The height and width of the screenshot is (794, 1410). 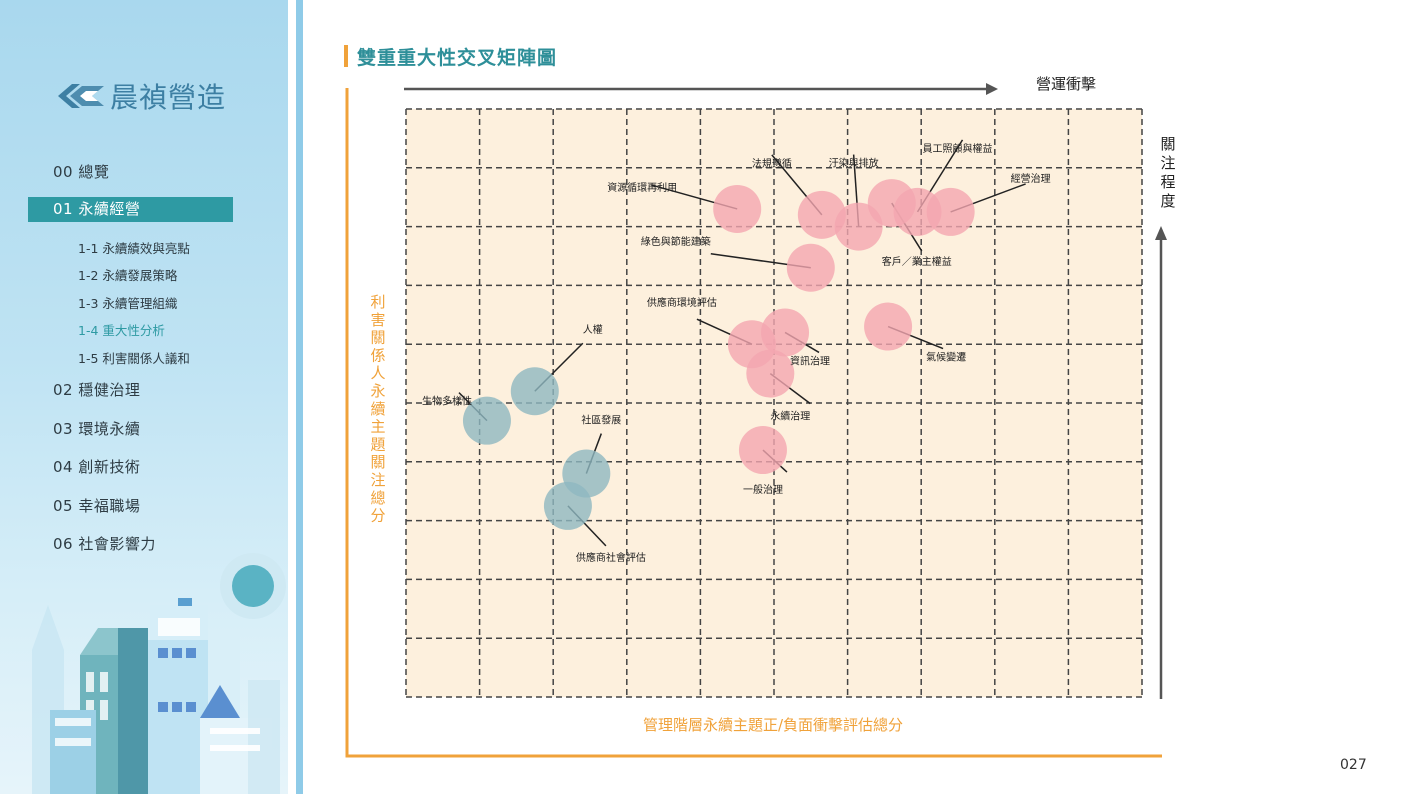 What do you see at coordinates (97, 506) in the screenshot?
I see `nav-item-workplace: 05 幸福職場` at bounding box center [97, 506].